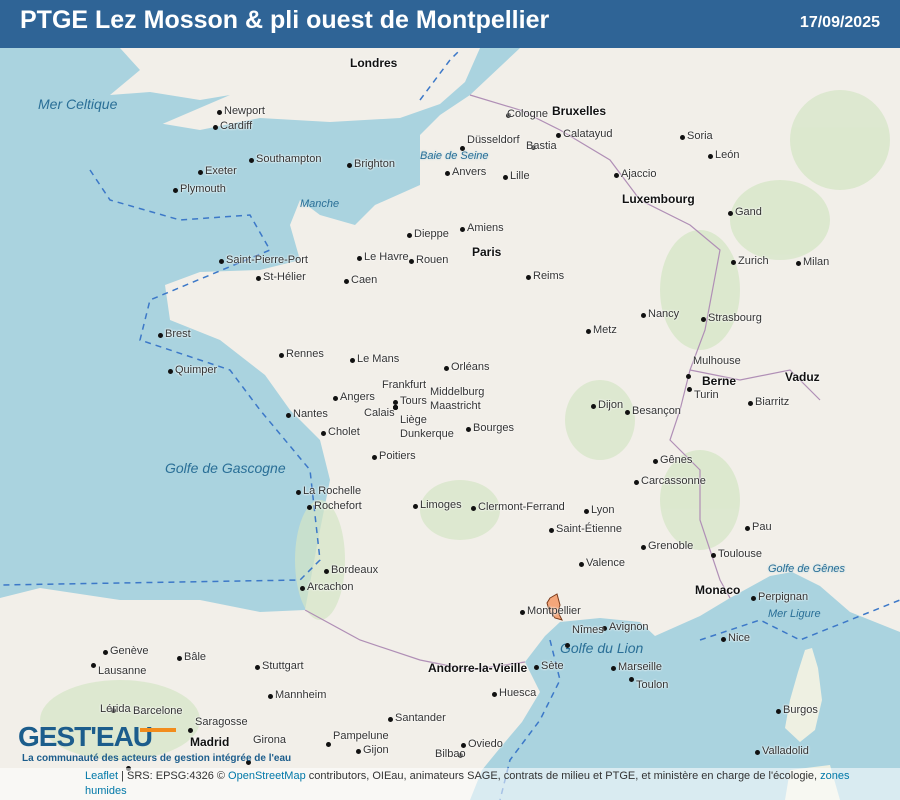  What do you see at coordinates (195, 657) in the screenshot?
I see `city-label: Bâle` at bounding box center [195, 657].